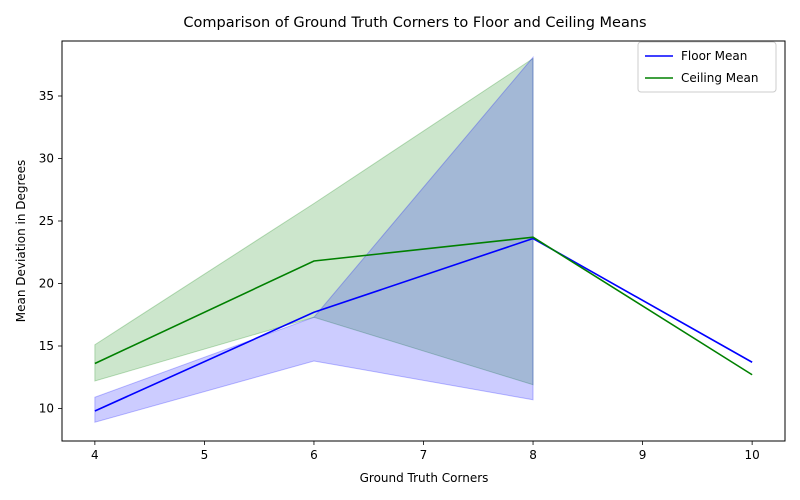  I want to click on x-tick-label: 7, so click(424, 455).